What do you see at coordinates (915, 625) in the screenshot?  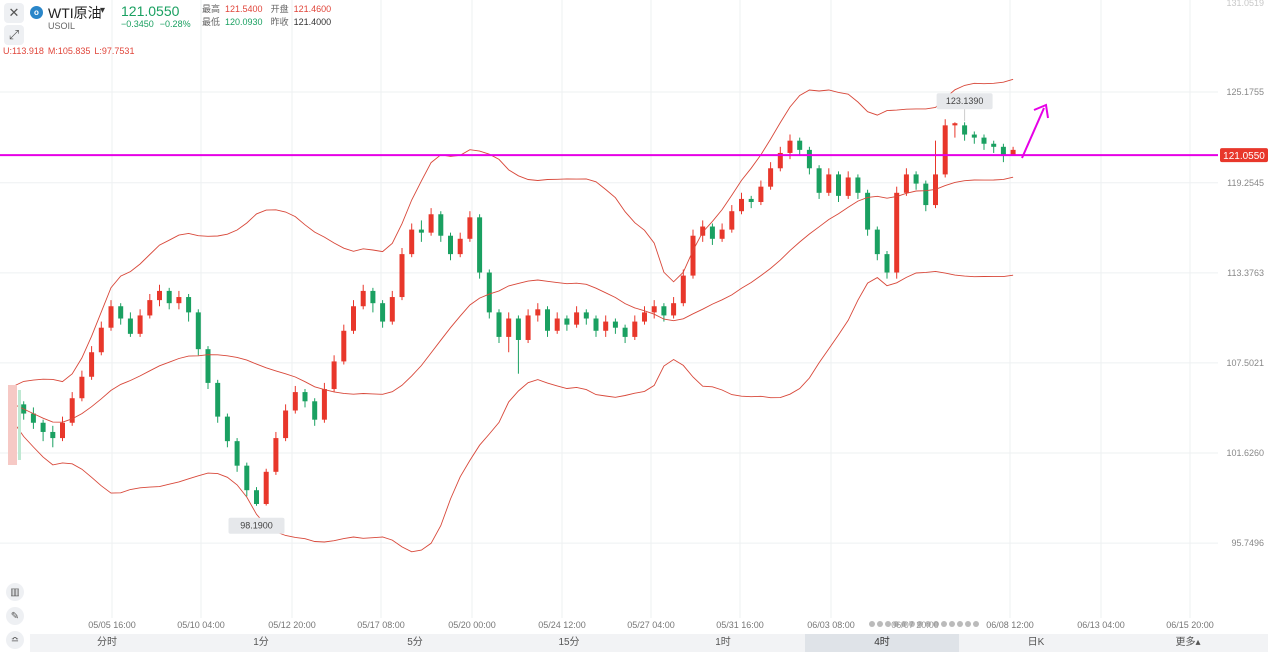 I see `x-tick-label-overlap: 06/07 20:00` at bounding box center [915, 625].